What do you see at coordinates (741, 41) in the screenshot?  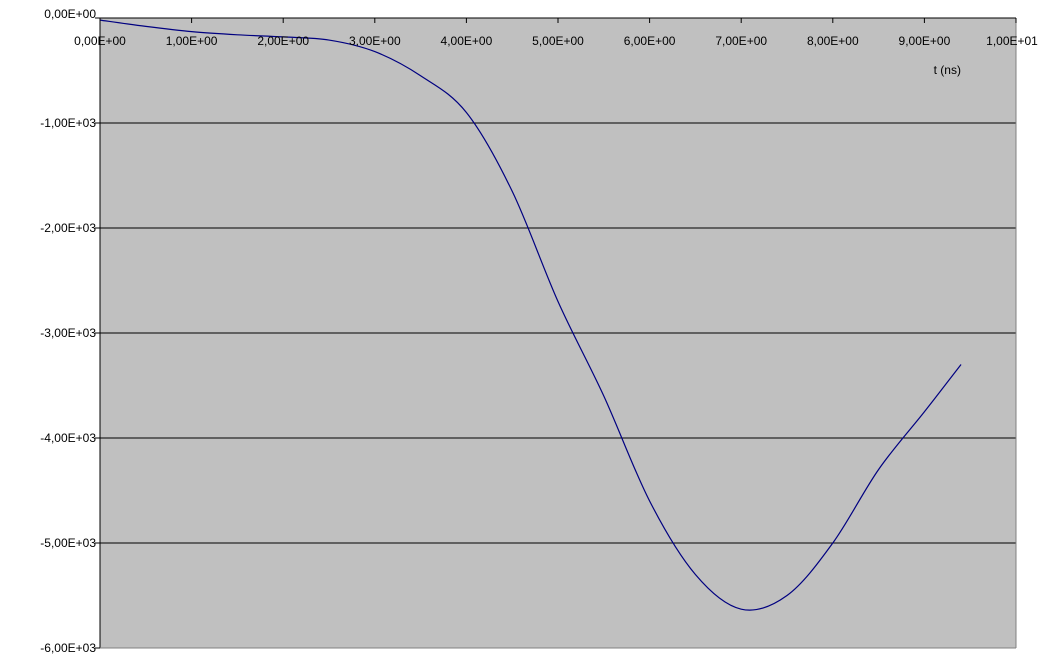 I see `x-tick-label-7: 7,00E+00` at bounding box center [741, 41].